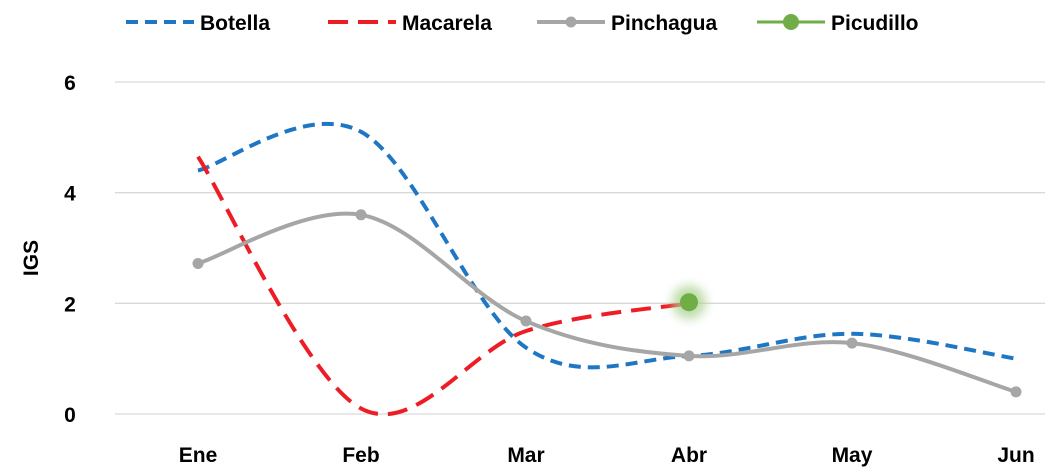  I want to click on y-axis-ticks: 0 2 4 6, so click(70, 249).